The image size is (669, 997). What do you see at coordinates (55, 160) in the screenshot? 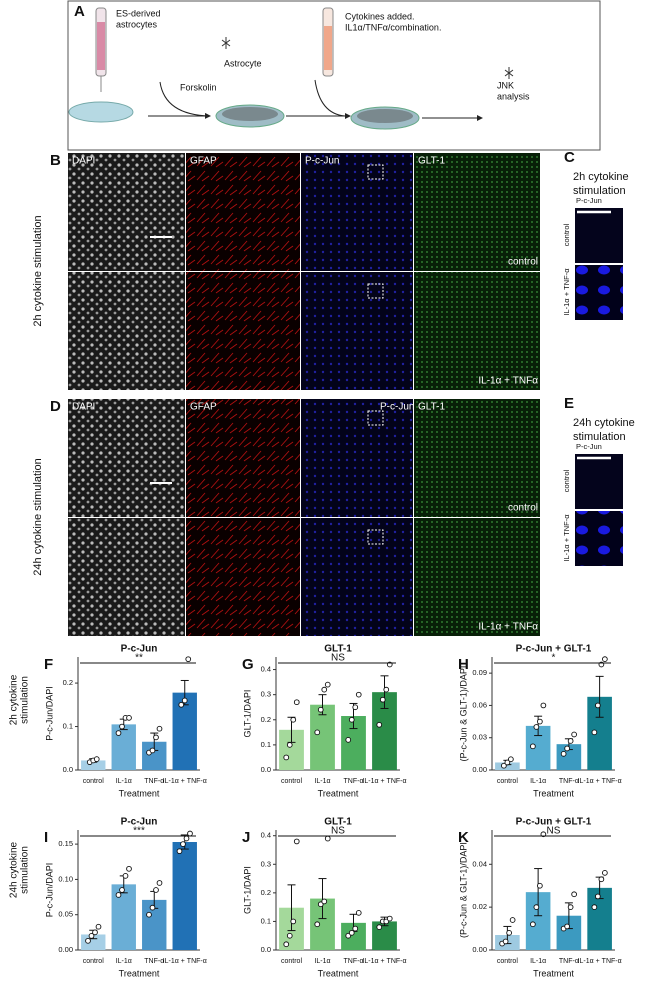
I see `panel-label: B` at bounding box center [55, 160].